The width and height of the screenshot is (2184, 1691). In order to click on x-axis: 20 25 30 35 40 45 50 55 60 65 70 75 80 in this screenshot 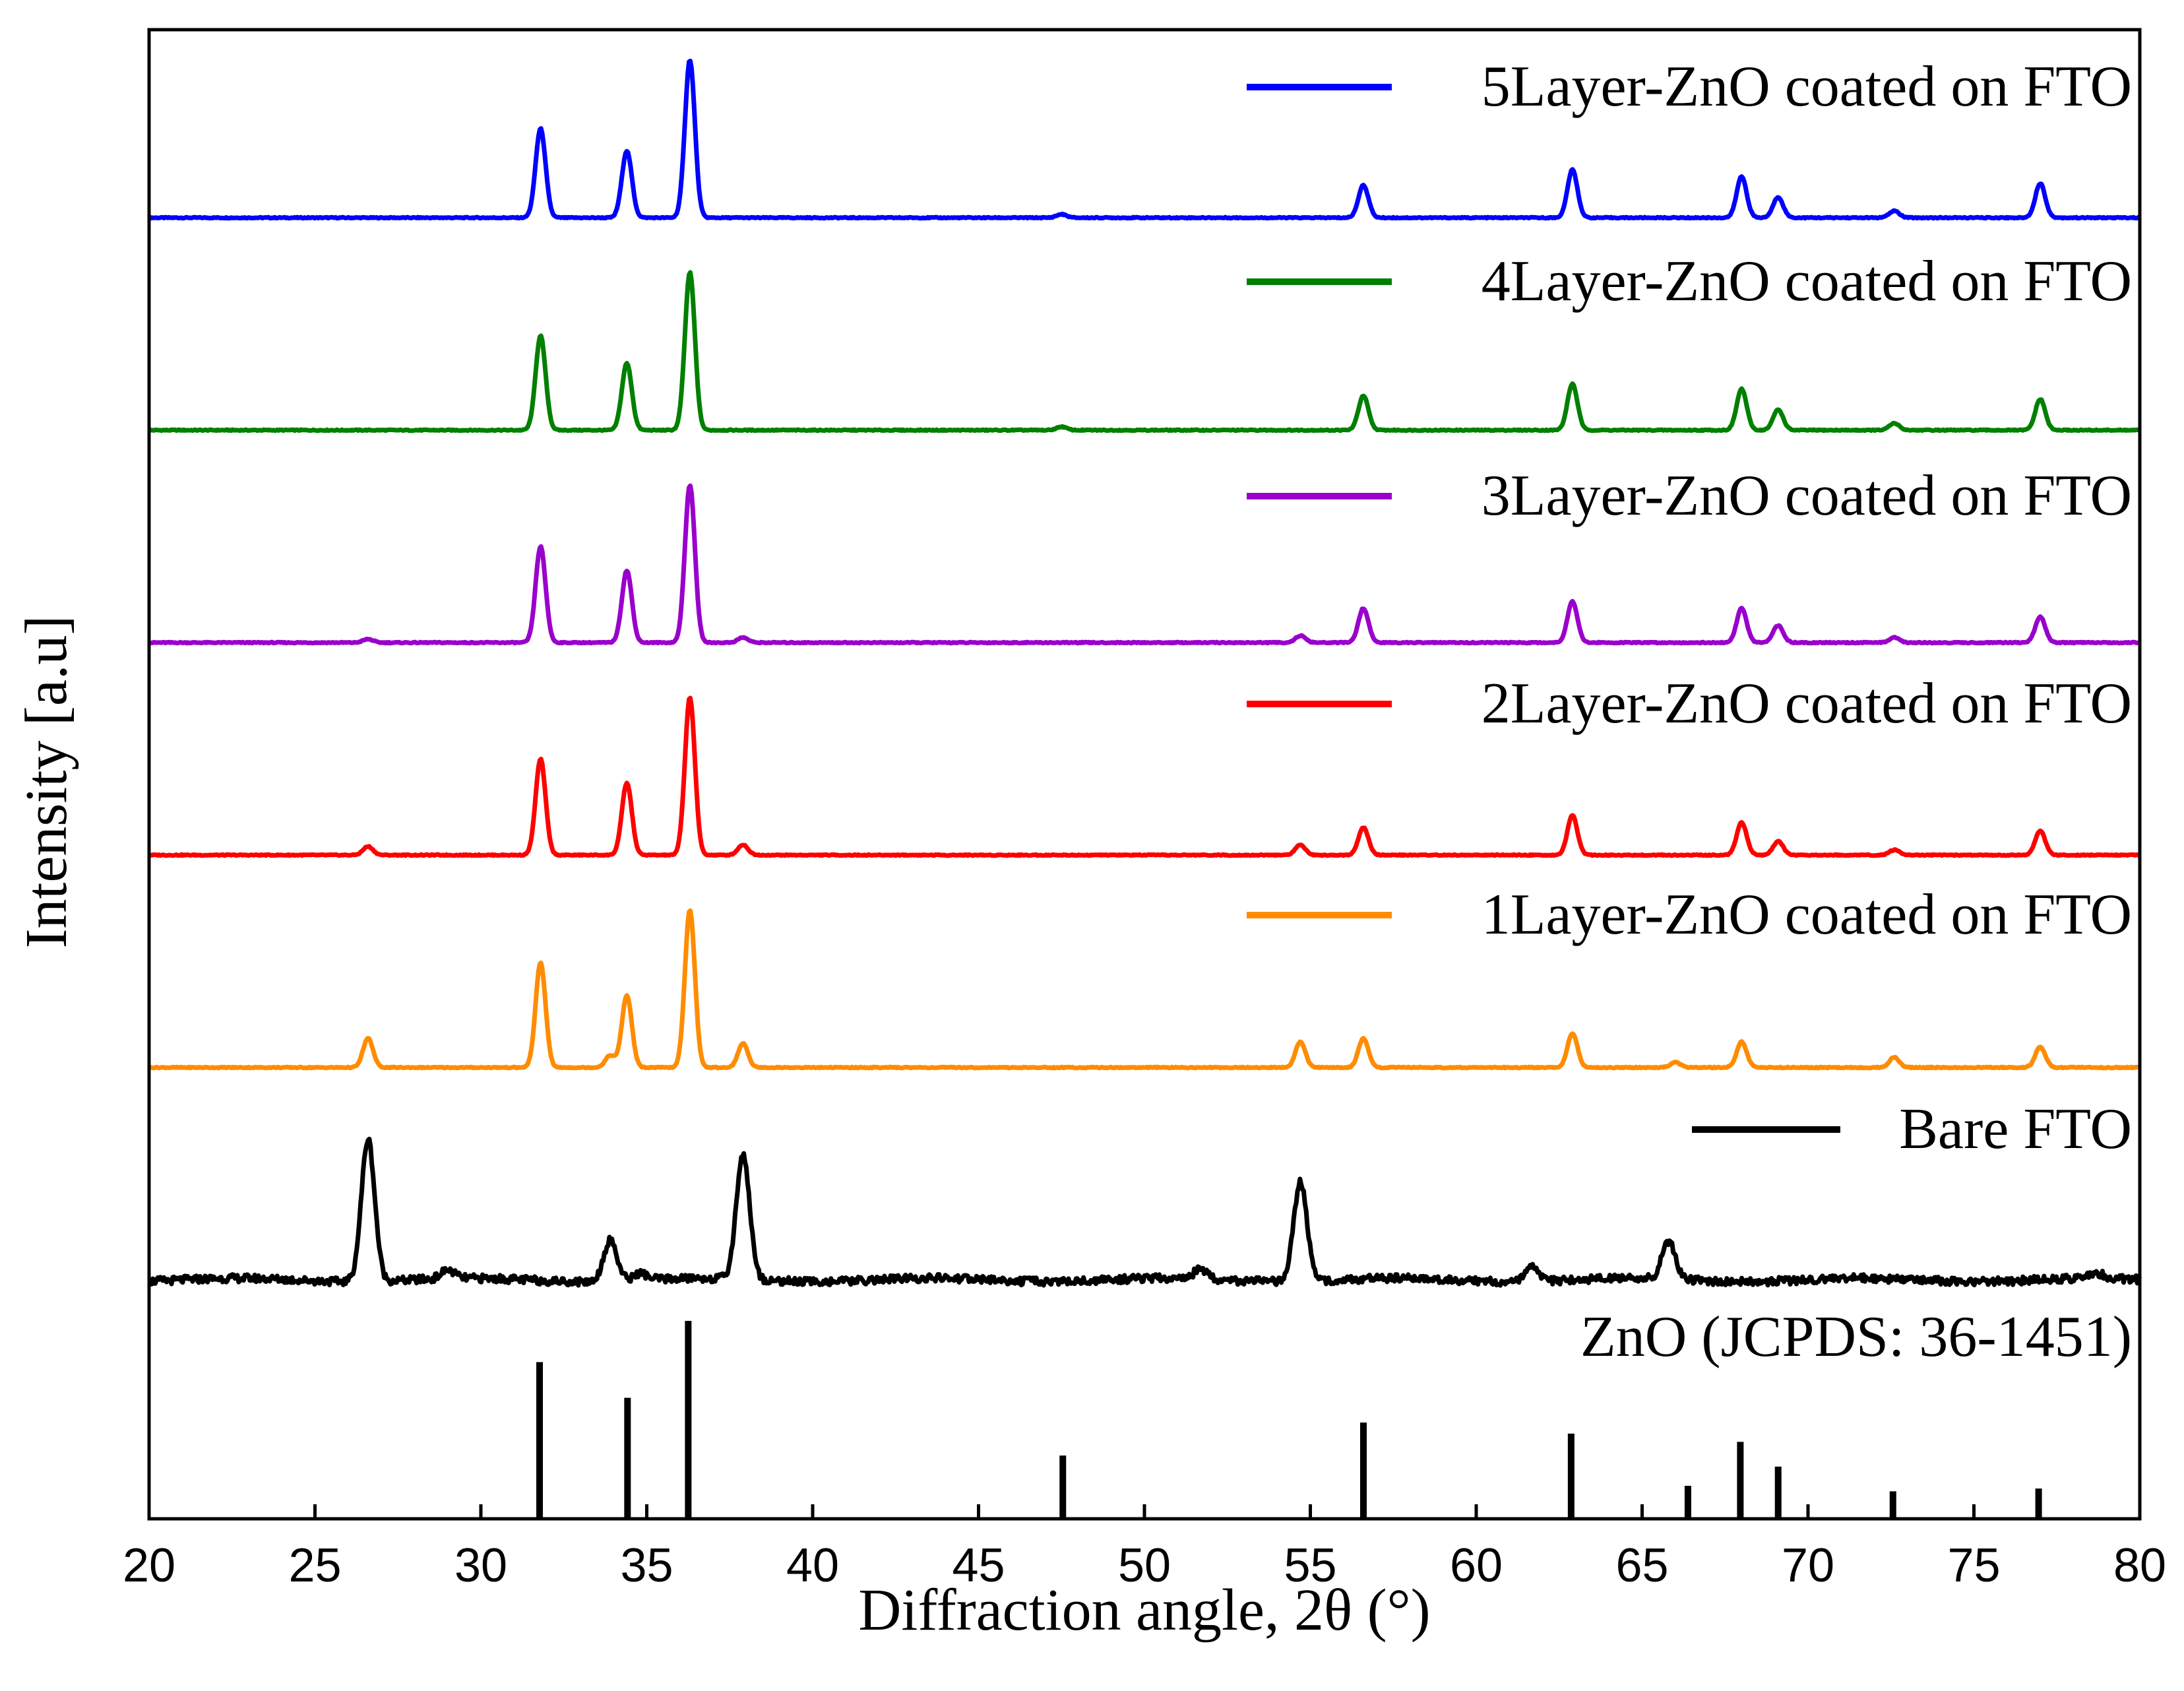, I will do `click(1144, 1548)`.